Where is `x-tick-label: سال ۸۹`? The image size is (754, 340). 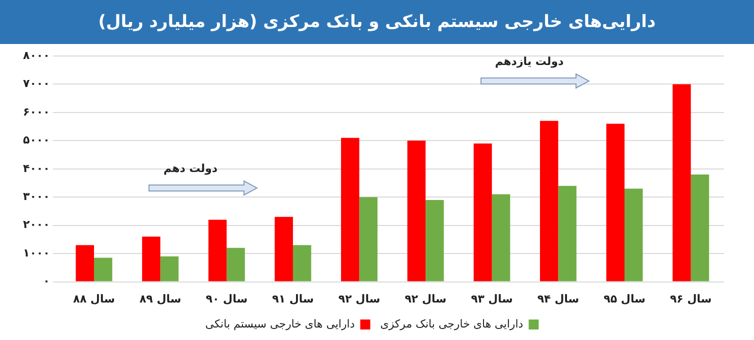
x-tick-label: سال ۸۹ is located at coordinates (160, 299).